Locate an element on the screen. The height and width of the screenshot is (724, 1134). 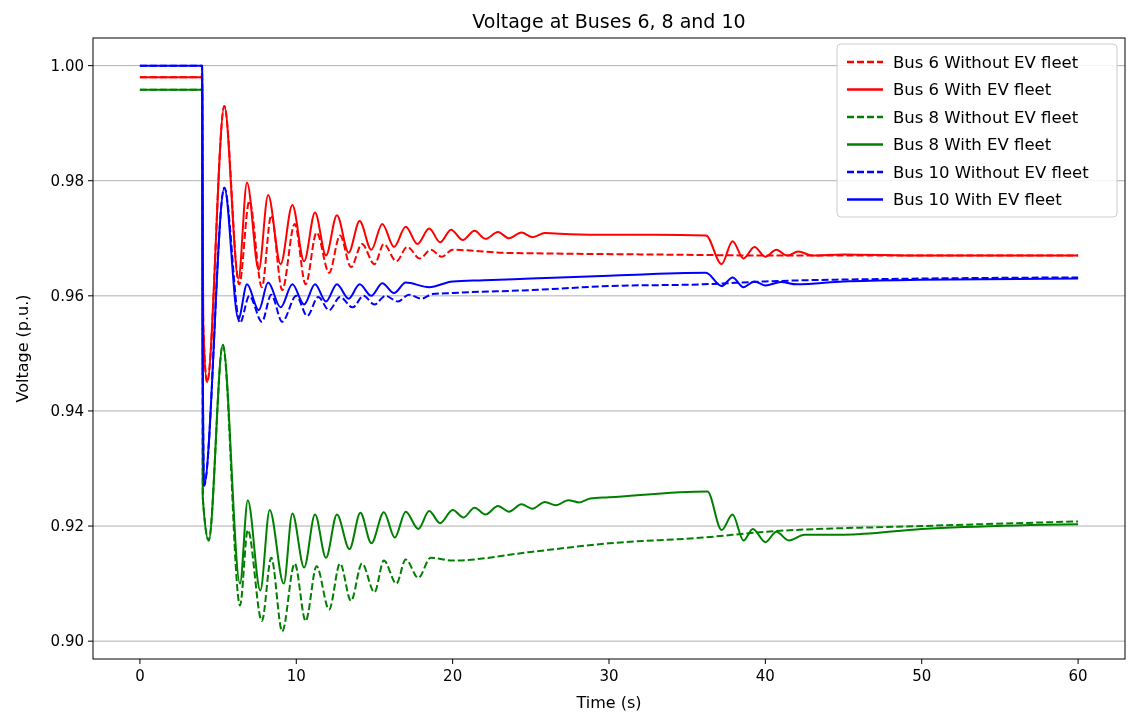
legend-label: Bus 8 With EV fleet is located at coordinates (972, 145).